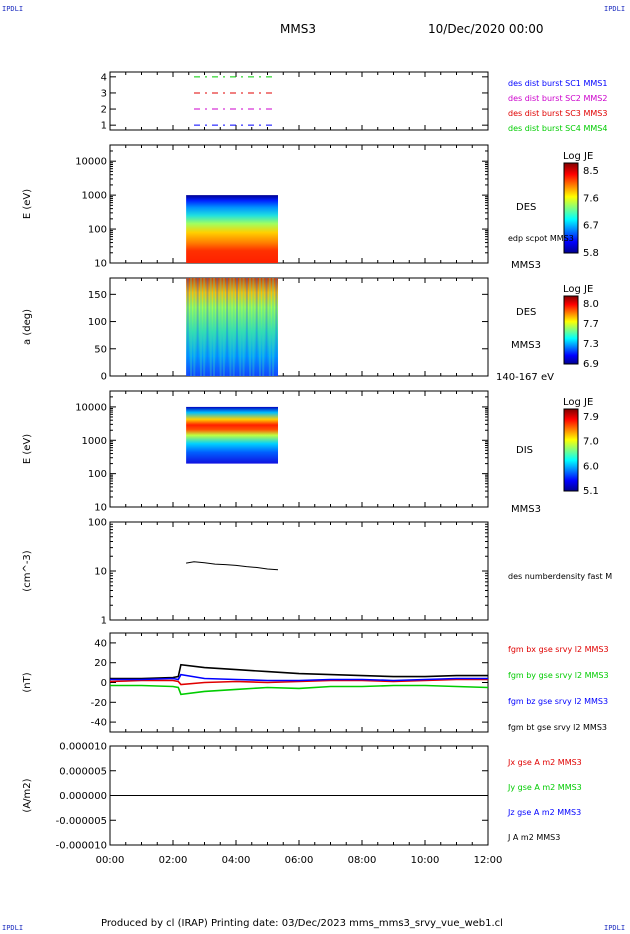  What do you see at coordinates (13, 928) in the screenshot?
I see `corner-logo-bl: IPDLI` at bounding box center [13, 928].